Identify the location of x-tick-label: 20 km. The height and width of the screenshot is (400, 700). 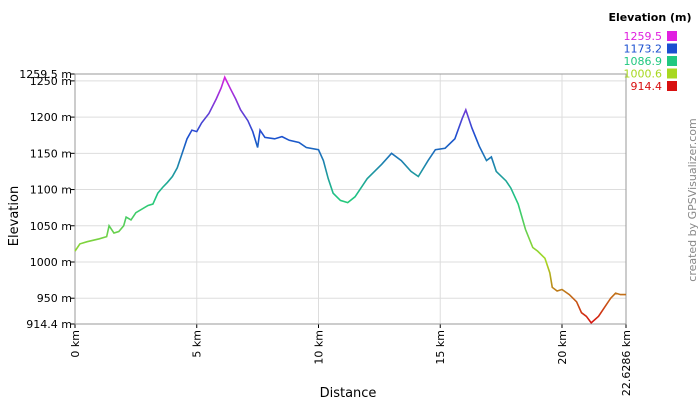
(562, 347).